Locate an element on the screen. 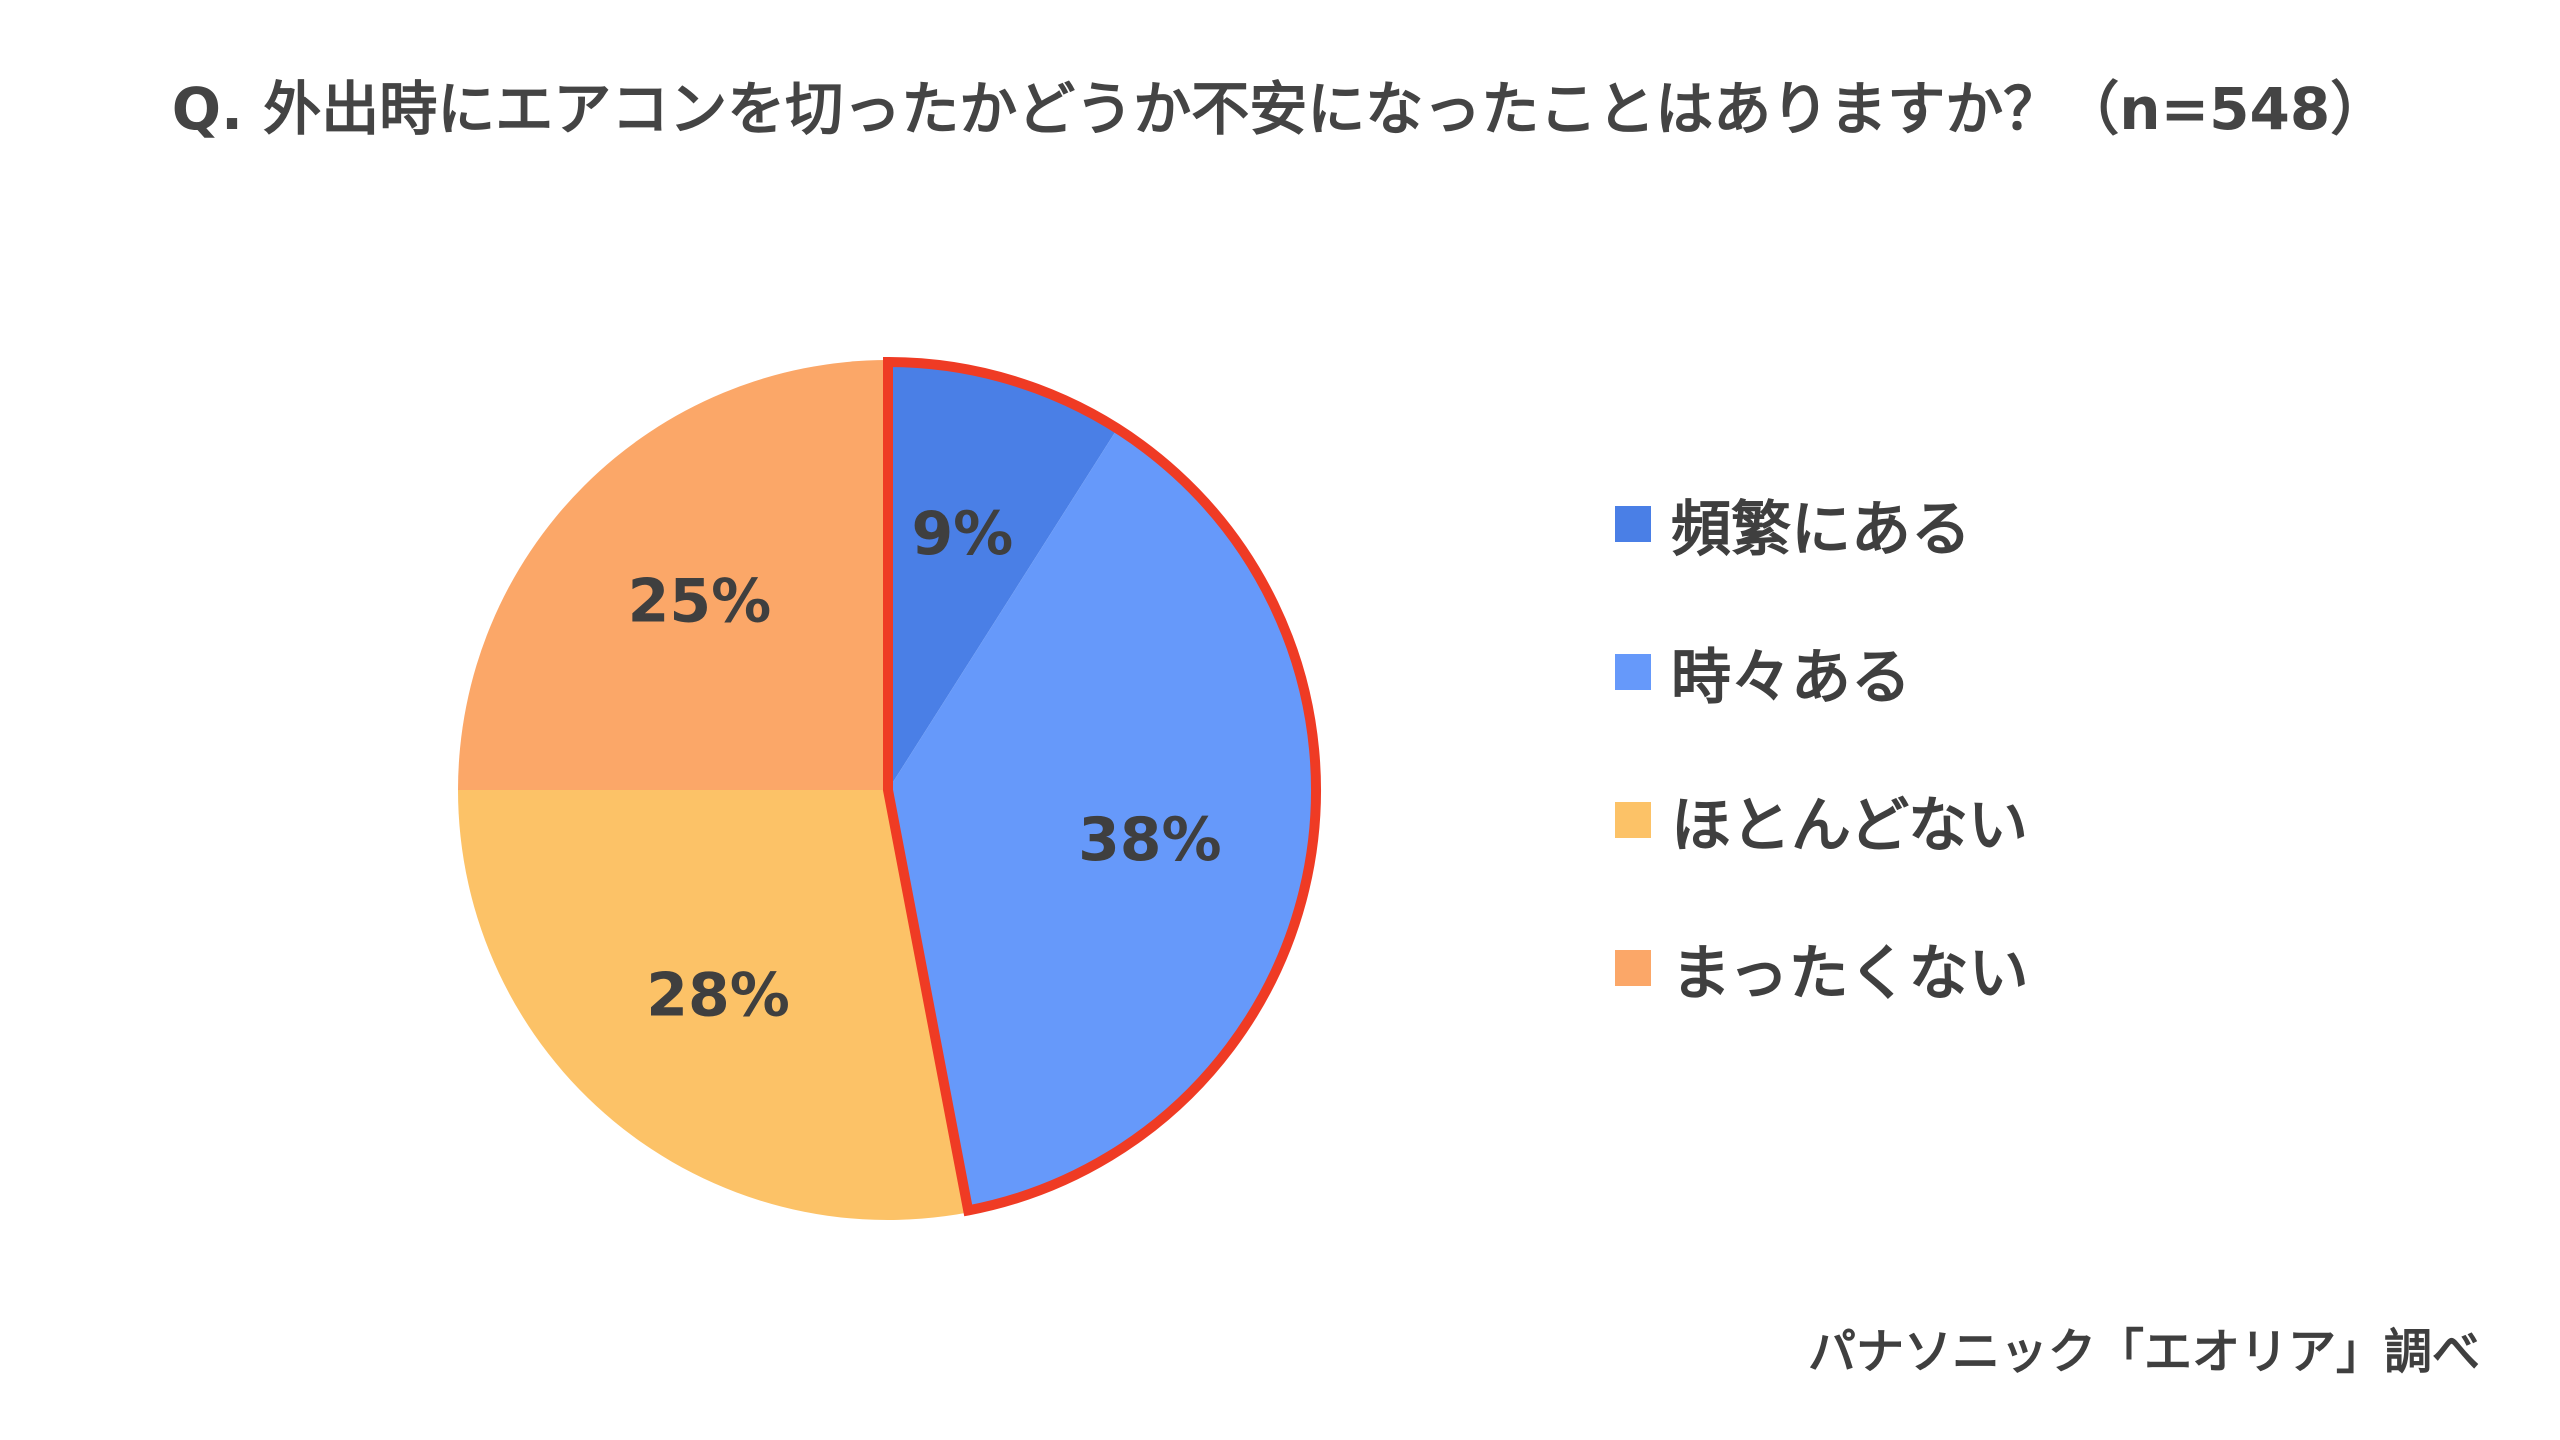 The width and height of the screenshot is (2560, 1440). slice-label-4: 25% is located at coordinates (700, 601).